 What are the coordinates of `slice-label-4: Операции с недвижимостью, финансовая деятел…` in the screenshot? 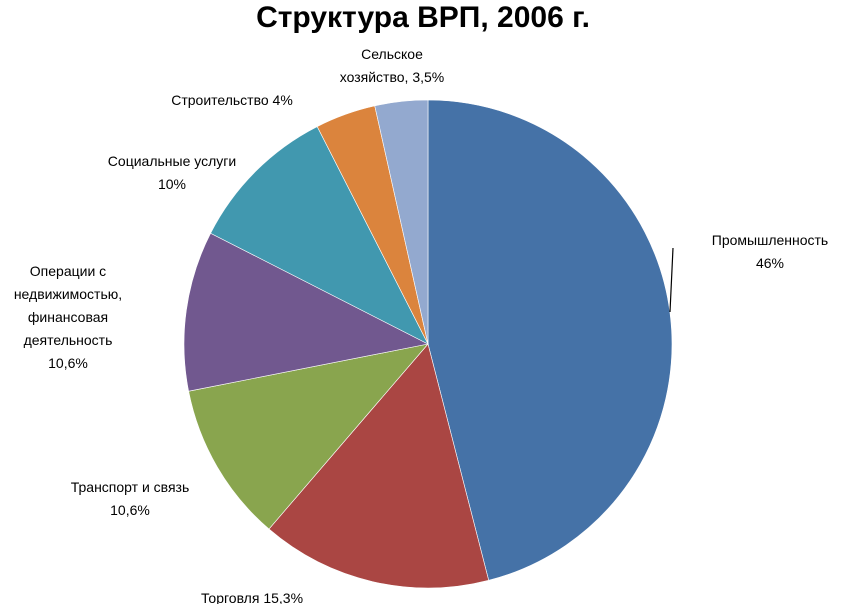 It's located at (68, 317).